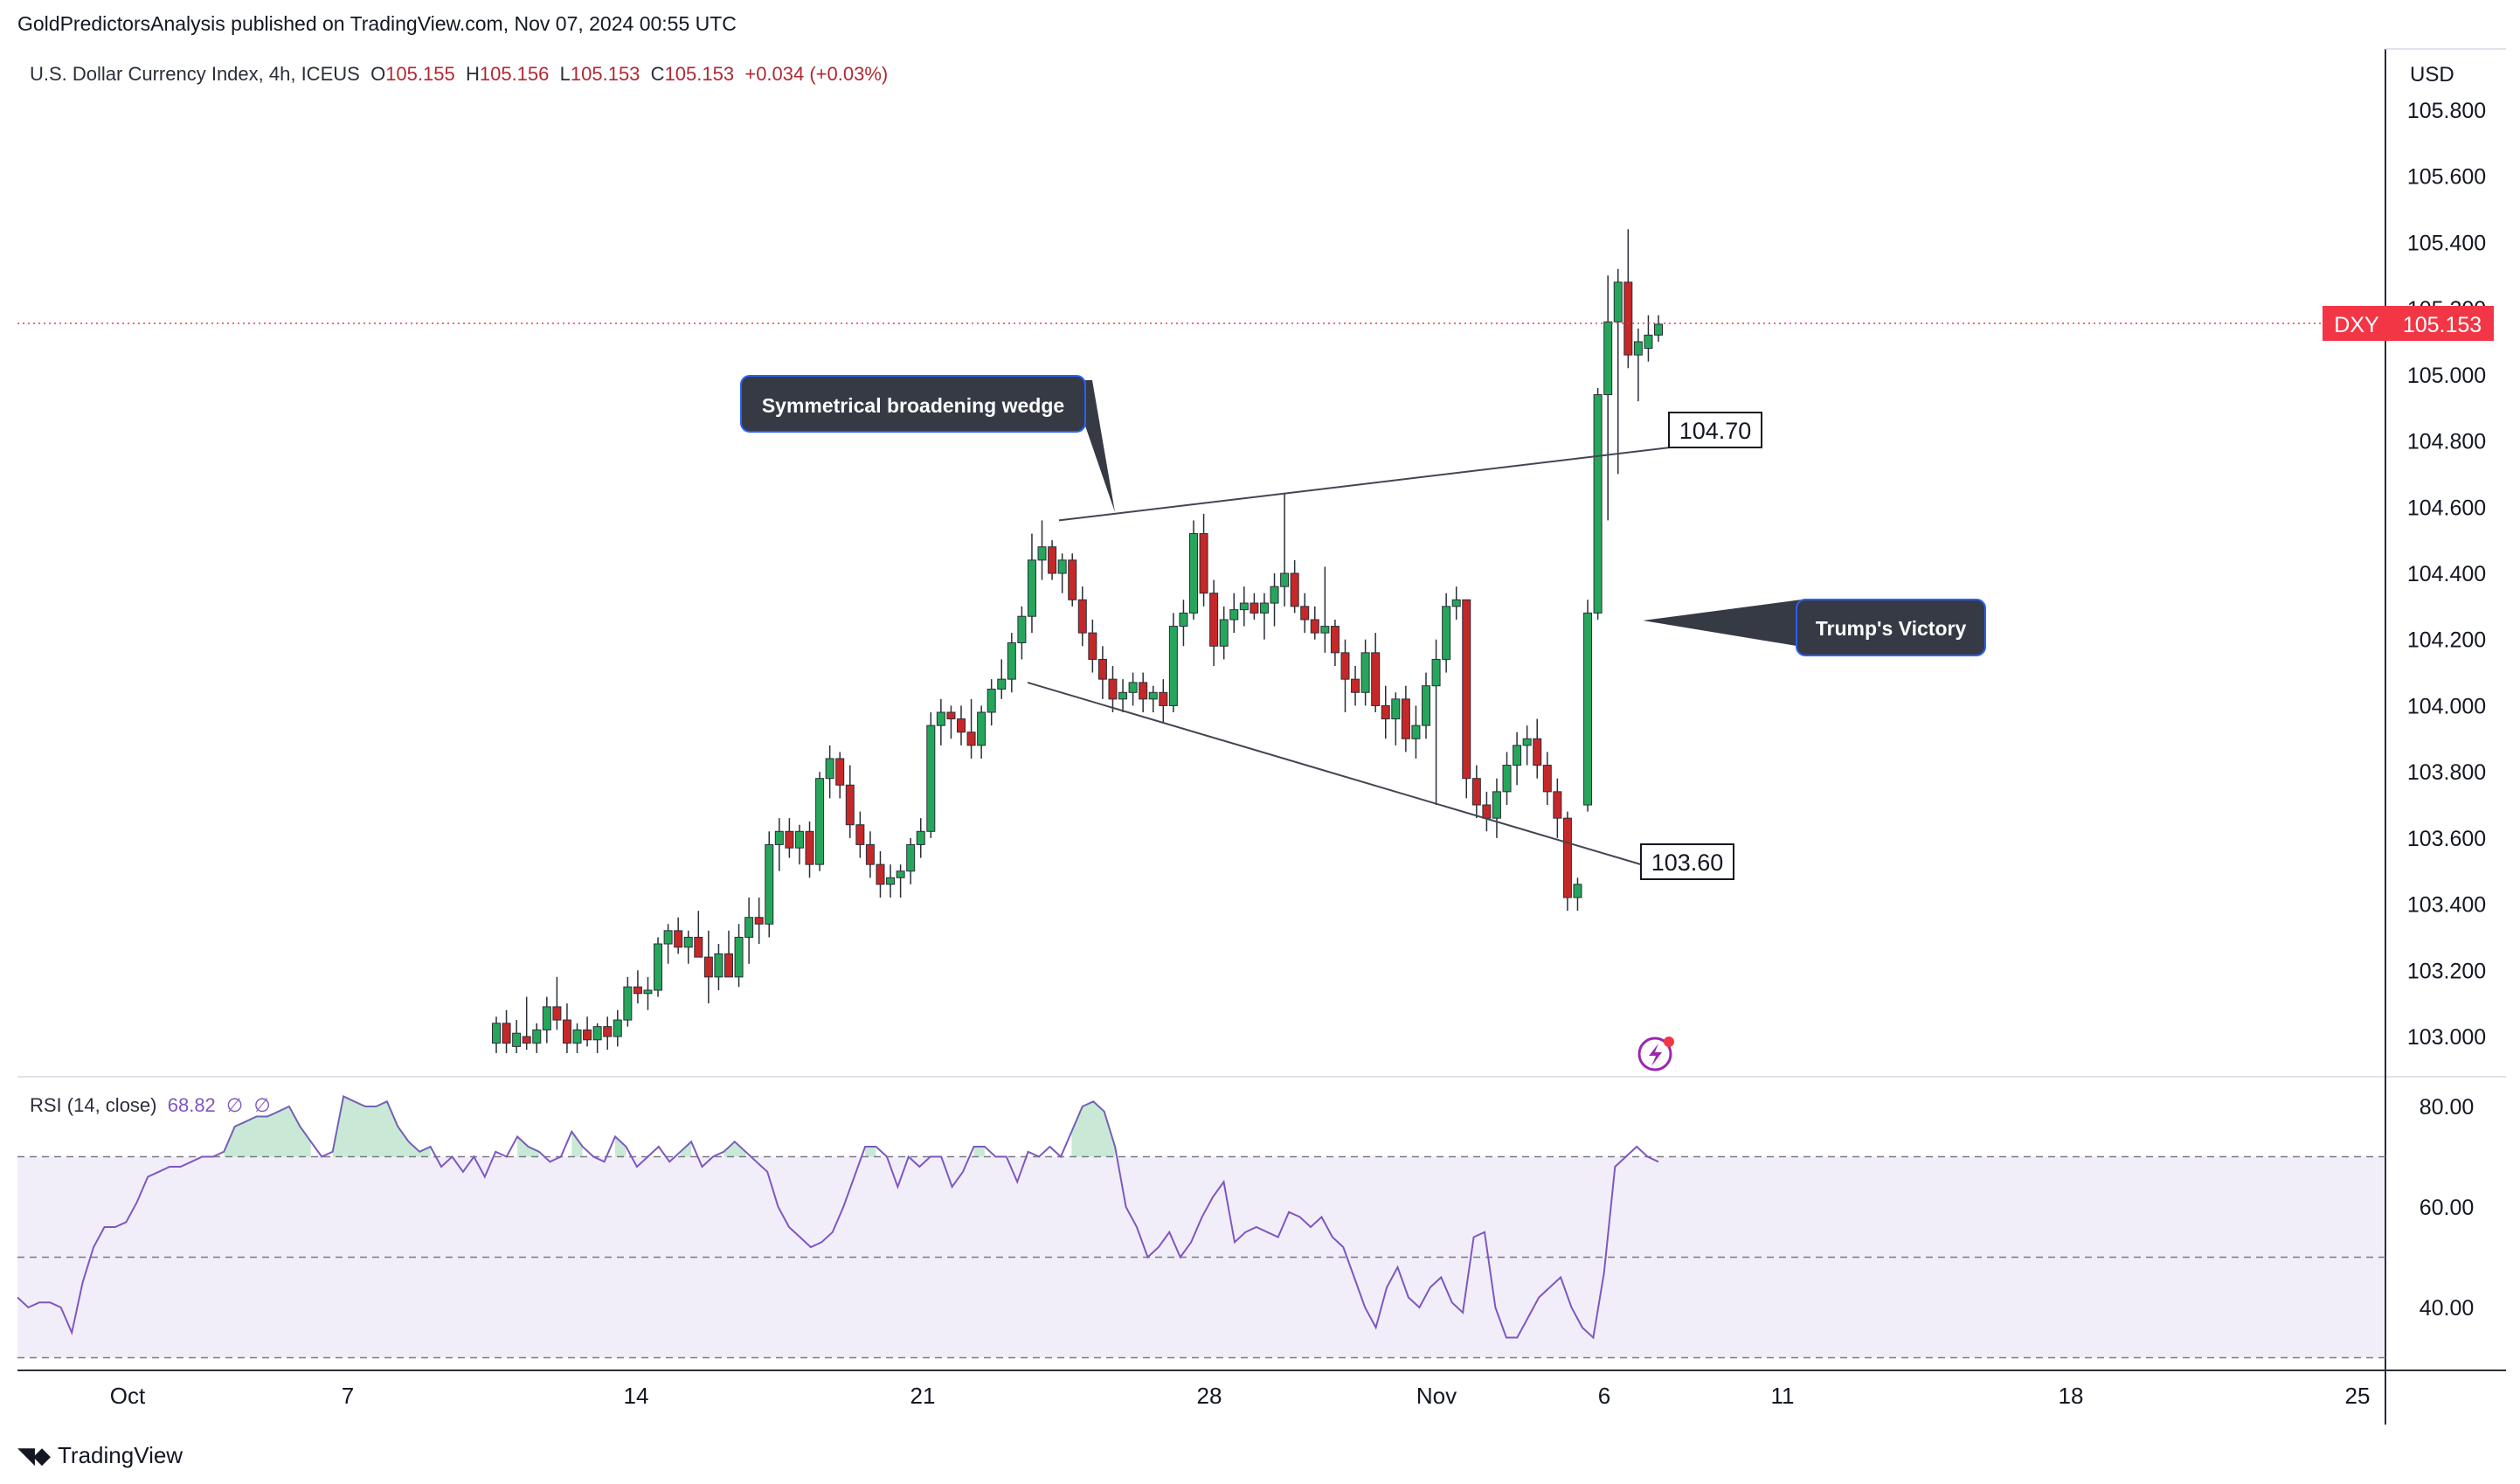  What do you see at coordinates (195, 74) in the screenshot?
I see `symbol-name: U.S. Dollar Currency Index, 4h, ICEUS` at bounding box center [195, 74].